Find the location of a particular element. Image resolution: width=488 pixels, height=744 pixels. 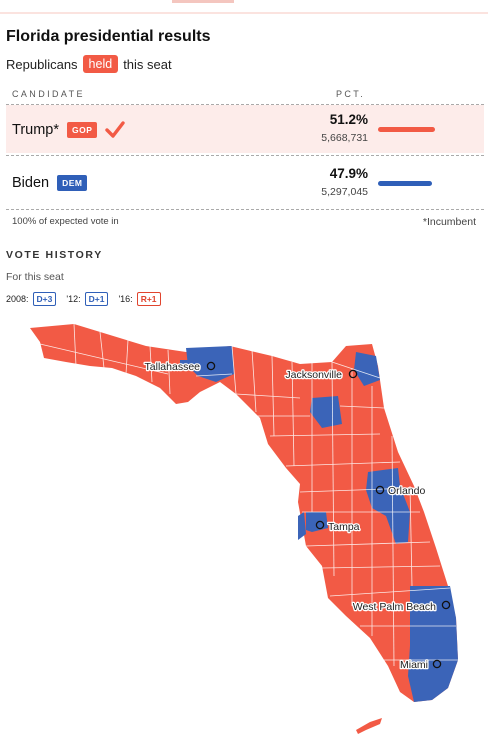

county-duval is located at coordinates (367, 369).